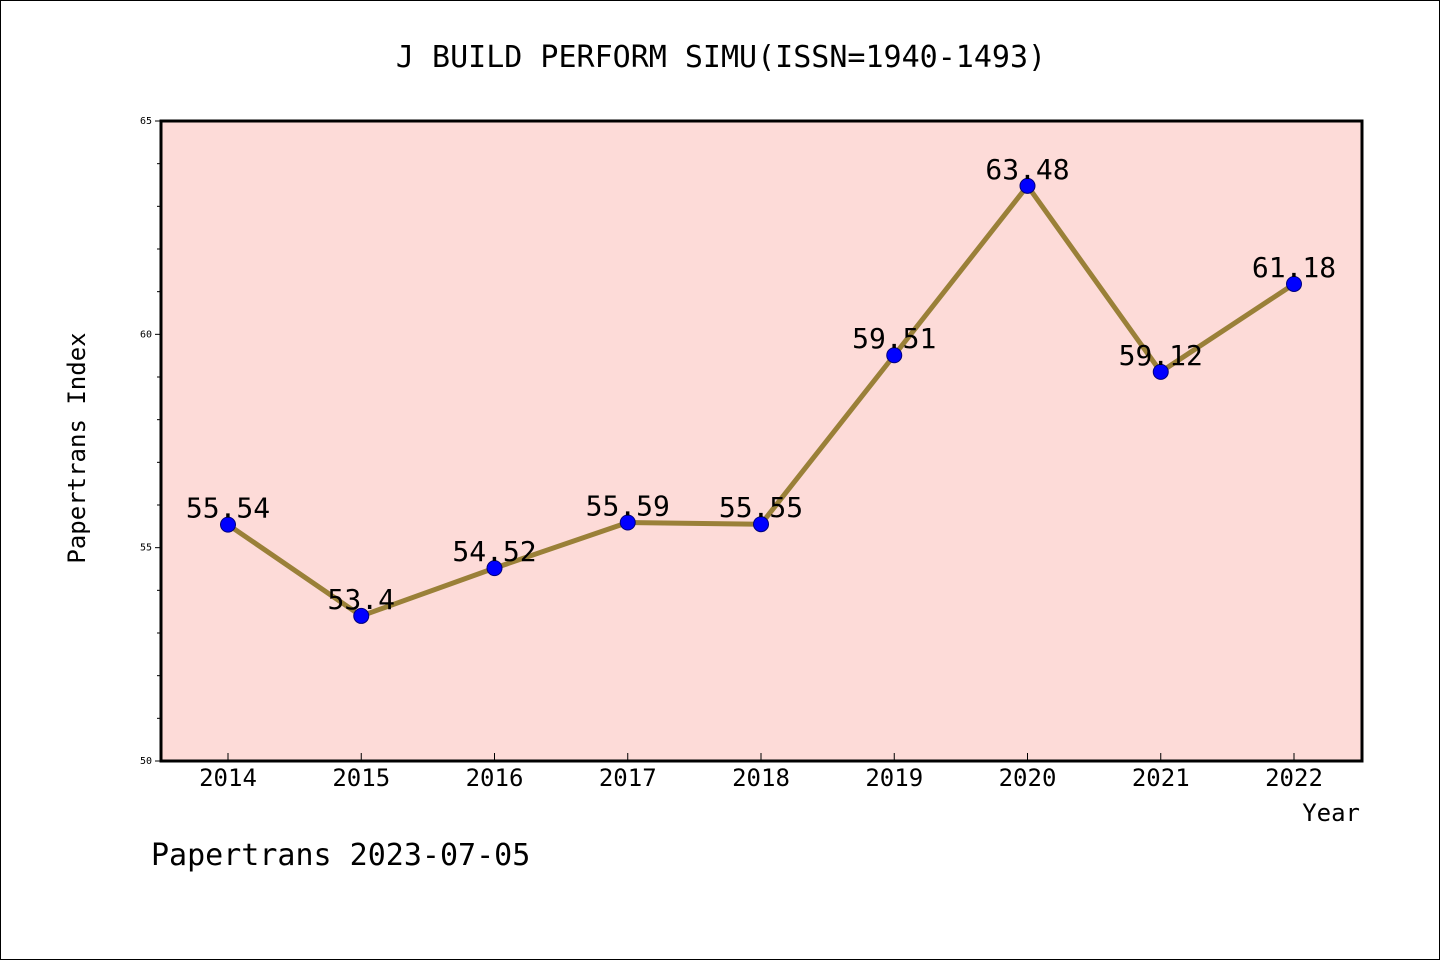  I want to click on data-label: 55.54, so click(228, 508).